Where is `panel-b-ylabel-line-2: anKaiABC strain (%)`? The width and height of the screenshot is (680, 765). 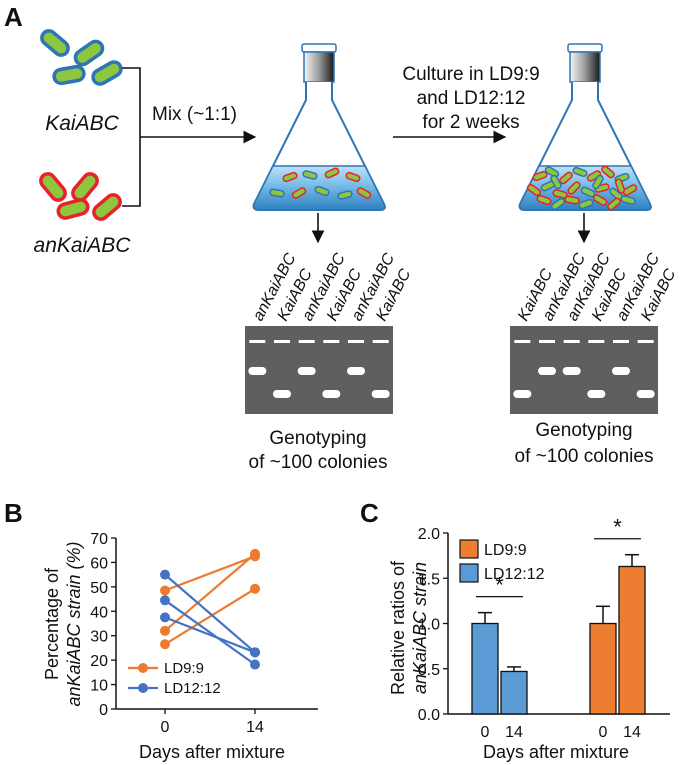 panel-b-ylabel-line-2: anKaiABC strain (%) is located at coordinates (74, 623).